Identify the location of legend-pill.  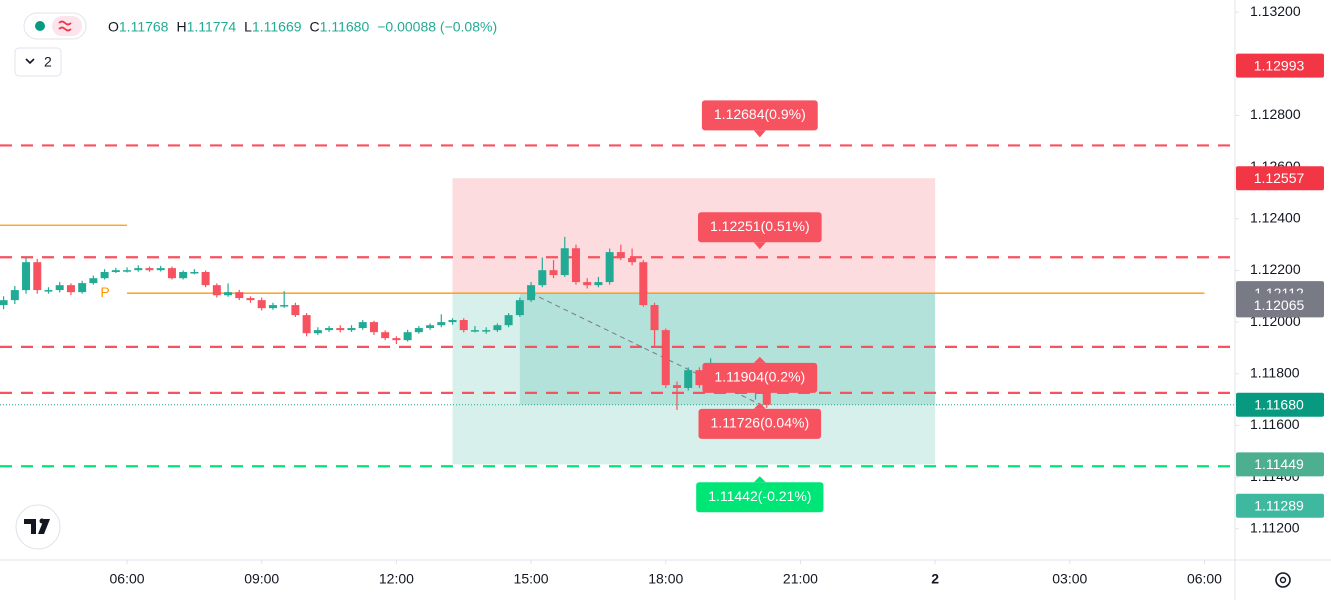
(55, 26).